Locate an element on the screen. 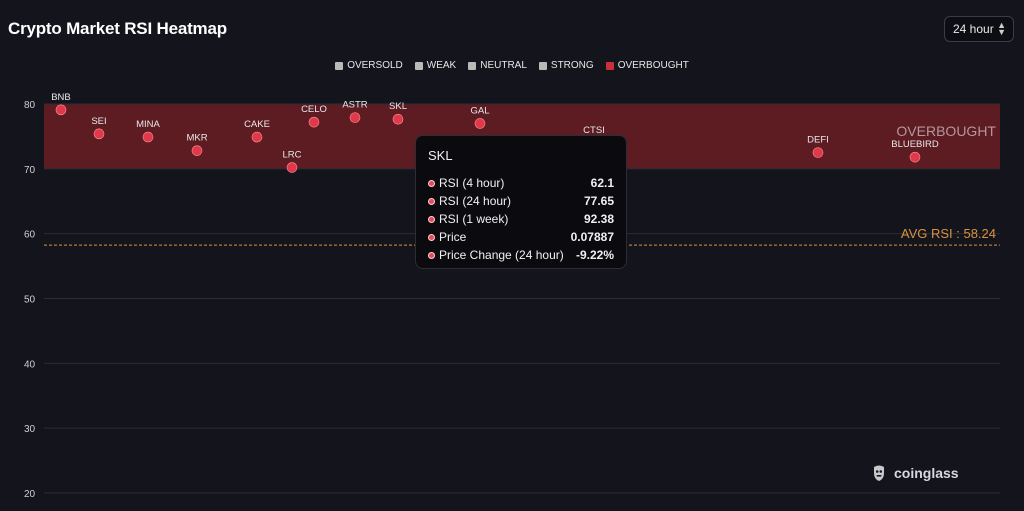 The width and height of the screenshot is (1024, 511). tooltip-value: -9.22% is located at coordinates (594, 255).